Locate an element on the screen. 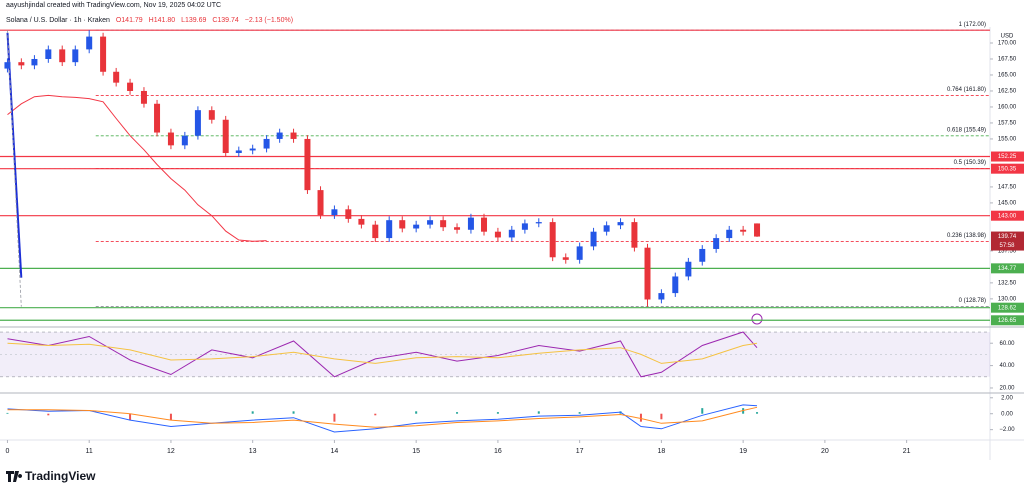  x-tick-label: 18 is located at coordinates (661, 451).